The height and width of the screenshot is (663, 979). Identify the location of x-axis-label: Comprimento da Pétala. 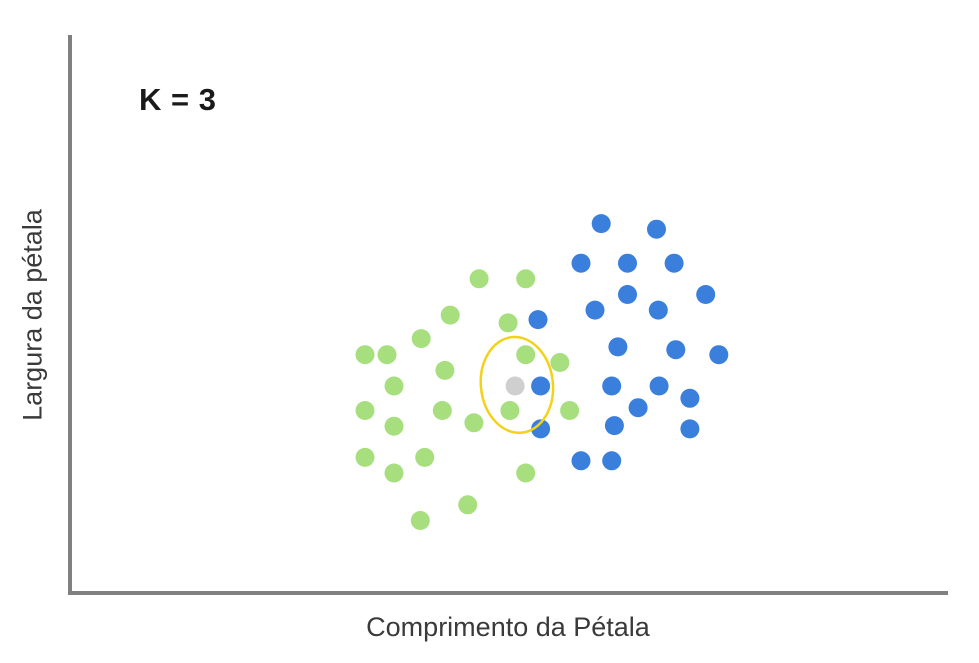
(508, 627).